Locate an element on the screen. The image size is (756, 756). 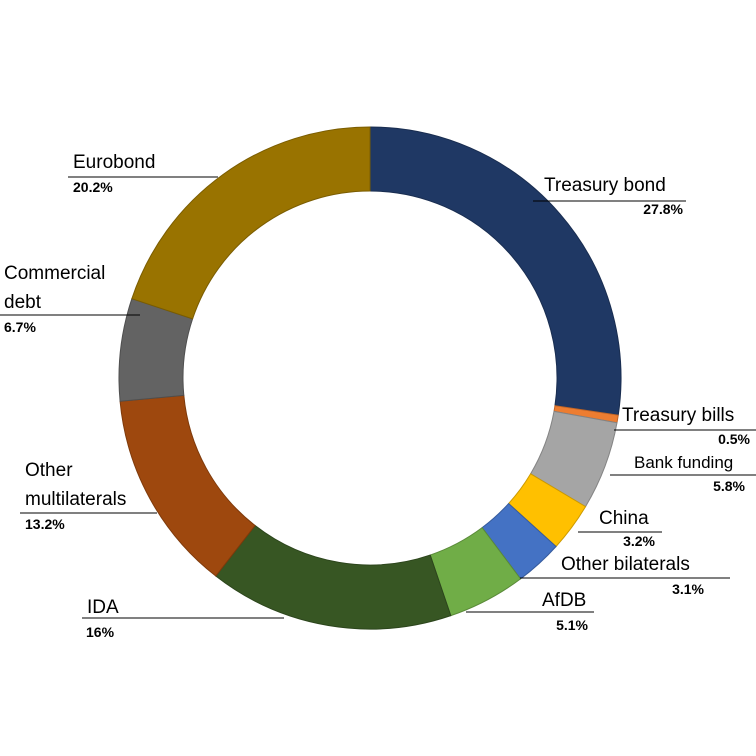
label-other-multilaterals: Other multilaterals is located at coordinates (75, 485).